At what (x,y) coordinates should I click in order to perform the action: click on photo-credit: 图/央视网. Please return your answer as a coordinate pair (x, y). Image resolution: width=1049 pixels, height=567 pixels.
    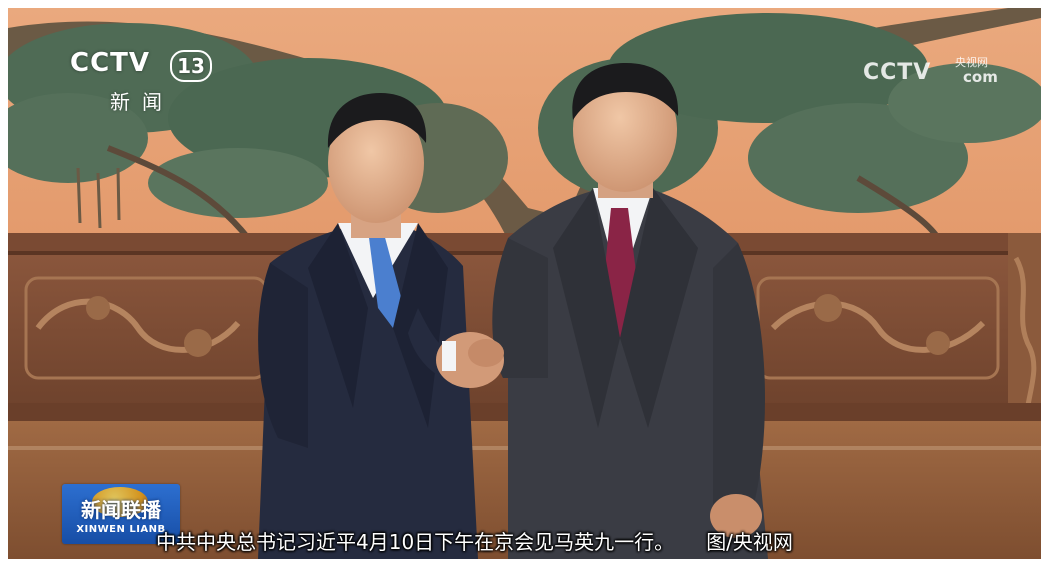
    Looking at the image, I should click on (749, 542).